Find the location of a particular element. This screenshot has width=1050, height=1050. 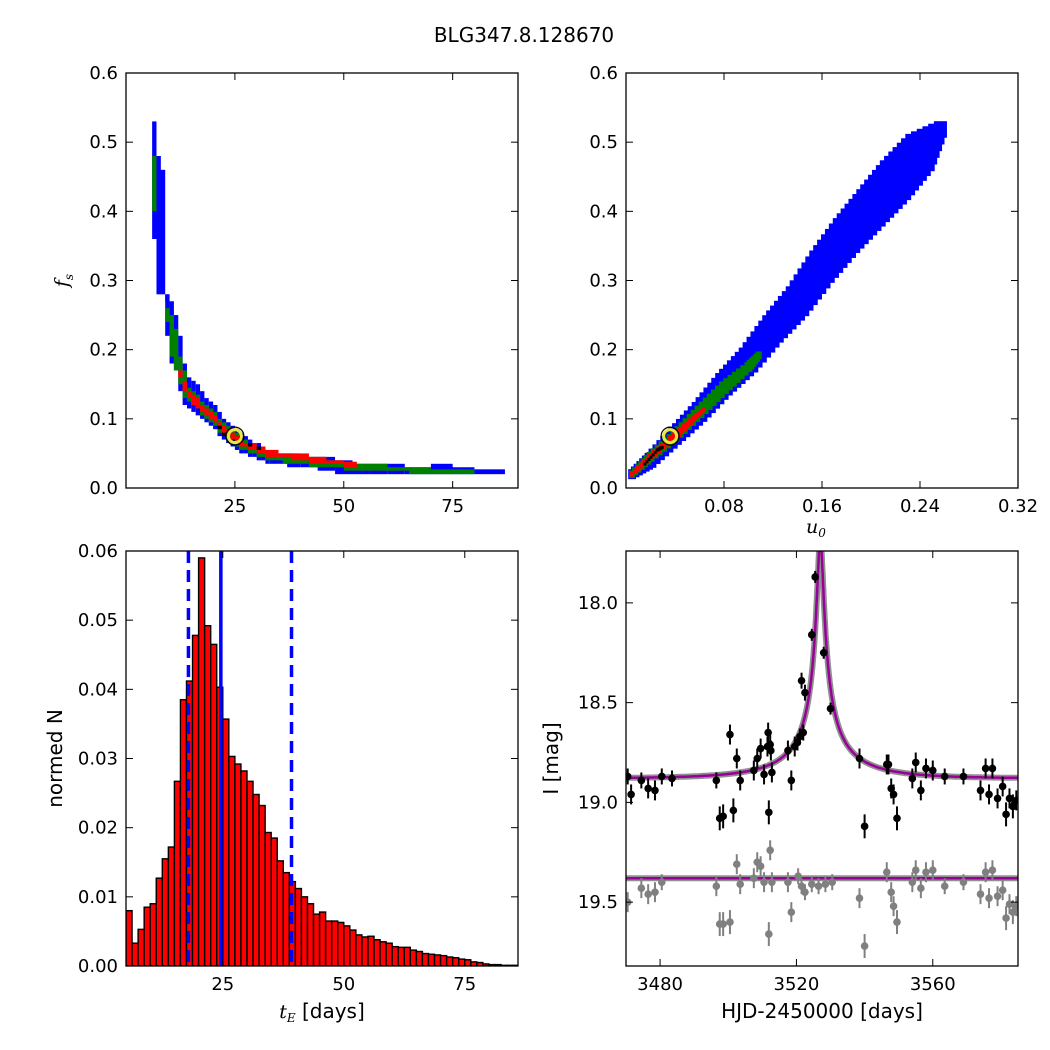

x-tick-label: 75 is located at coordinates (452, 506).